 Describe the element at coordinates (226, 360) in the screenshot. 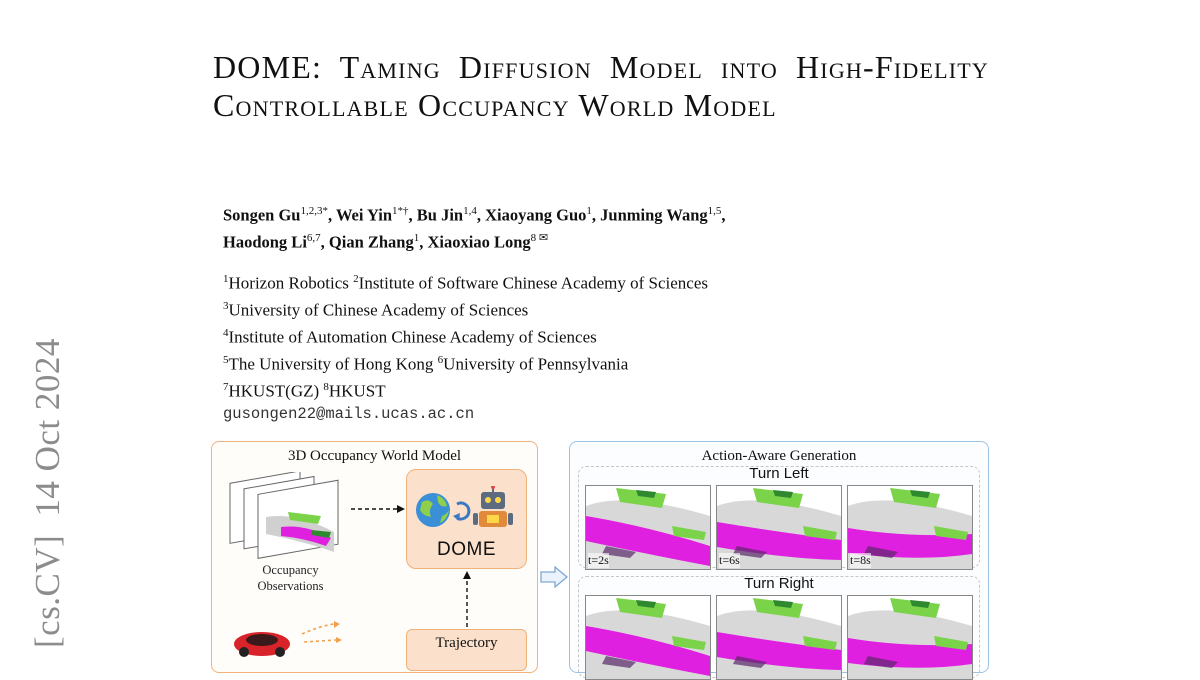

I see `affil-index: 5` at that location.